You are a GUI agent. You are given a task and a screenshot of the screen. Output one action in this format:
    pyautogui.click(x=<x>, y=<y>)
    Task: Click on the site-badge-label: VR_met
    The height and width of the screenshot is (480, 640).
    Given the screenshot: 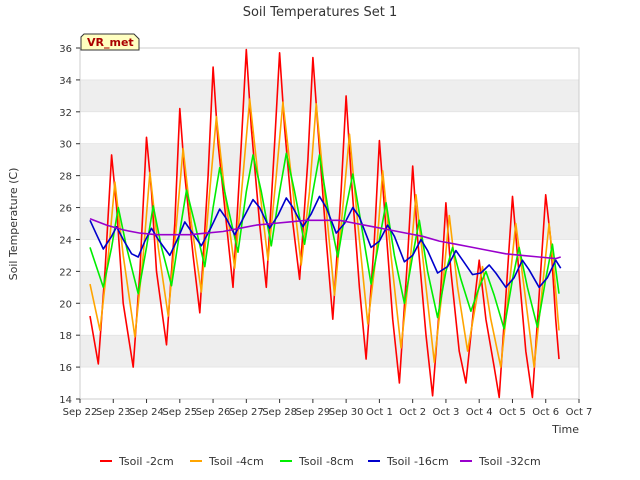 What is the action you would take?
    pyautogui.click(x=110, y=42)
    